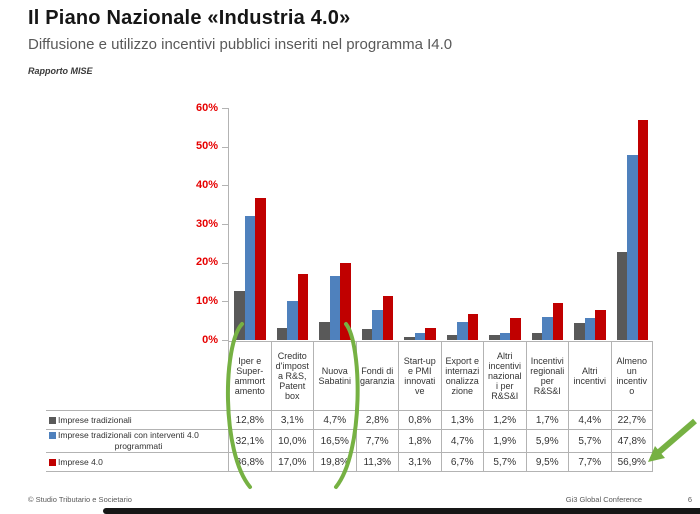 The width and height of the screenshot is (700, 514). What do you see at coordinates (376, 419) in the screenshot?
I see `value-cell: 2,8%` at bounding box center [376, 419].